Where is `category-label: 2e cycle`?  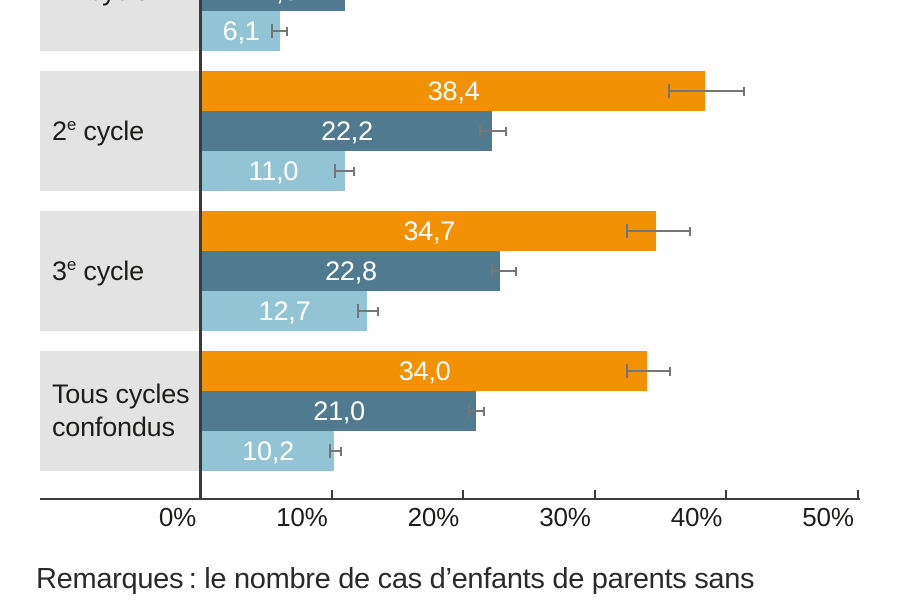
category-label: 2e cycle is located at coordinates (125, 131).